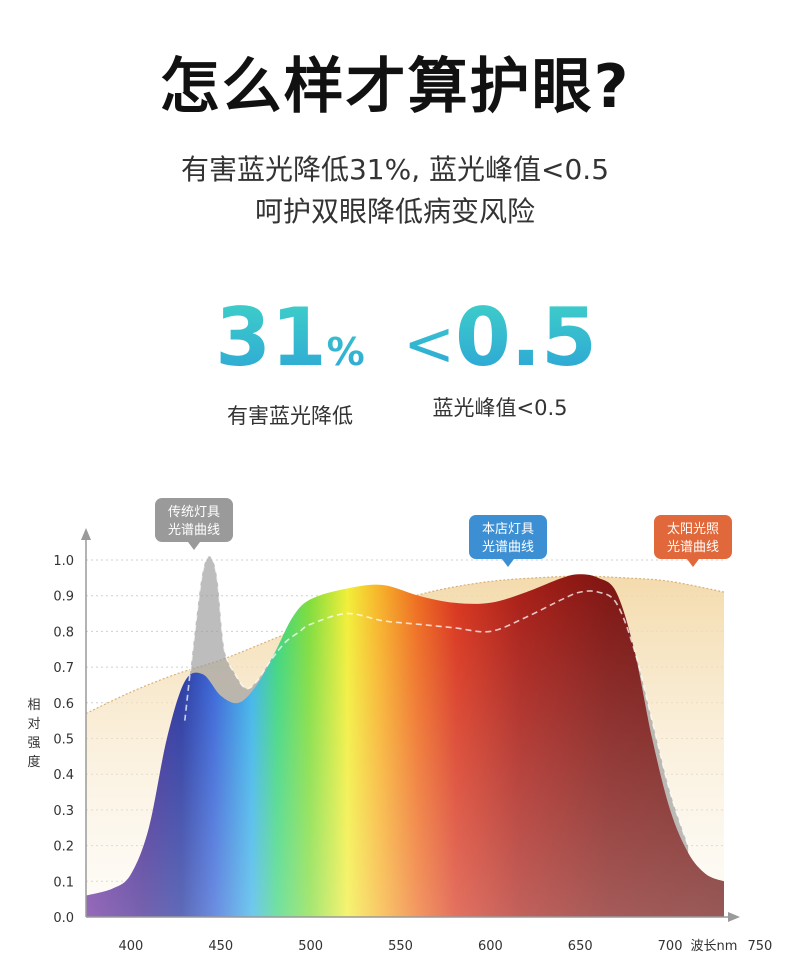 The image size is (790, 979). Describe the element at coordinates (693, 529) in the screenshot. I see `sun-legend-bubble-text: 太阳光照` at that location.